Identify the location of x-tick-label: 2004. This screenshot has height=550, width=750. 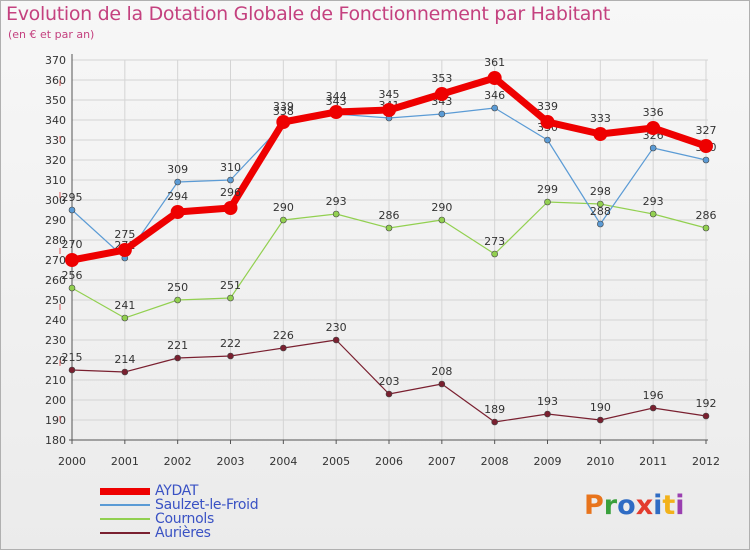
(283, 461).